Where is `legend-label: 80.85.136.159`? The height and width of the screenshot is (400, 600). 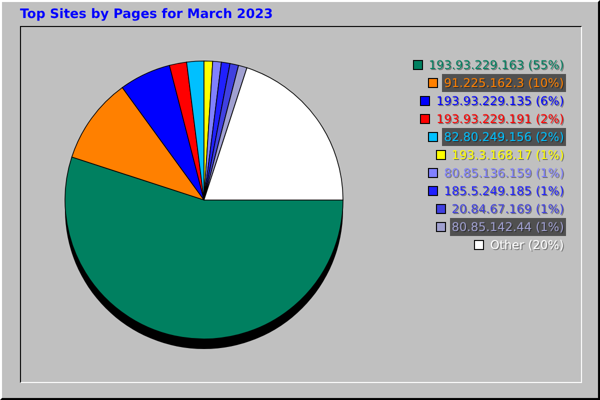
legend-label: 80.85.136.159 is located at coordinates (488, 173).